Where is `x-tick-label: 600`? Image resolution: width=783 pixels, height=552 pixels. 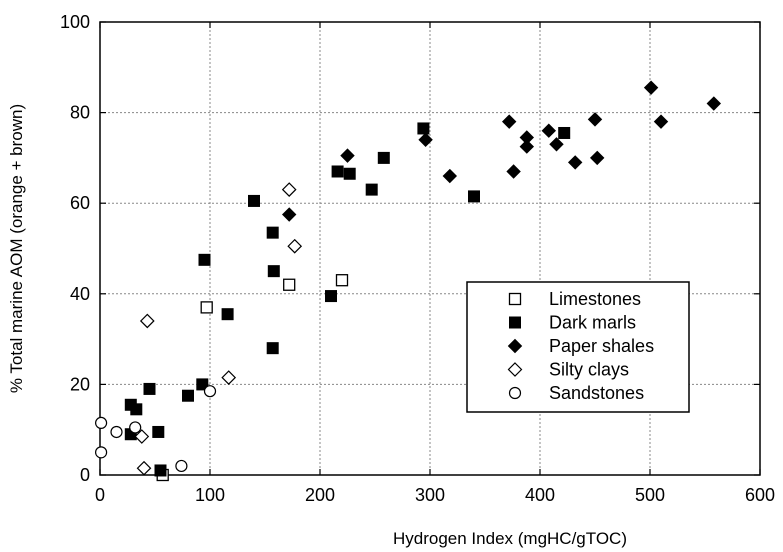 x-tick-label: 600 is located at coordinates (760, 495).